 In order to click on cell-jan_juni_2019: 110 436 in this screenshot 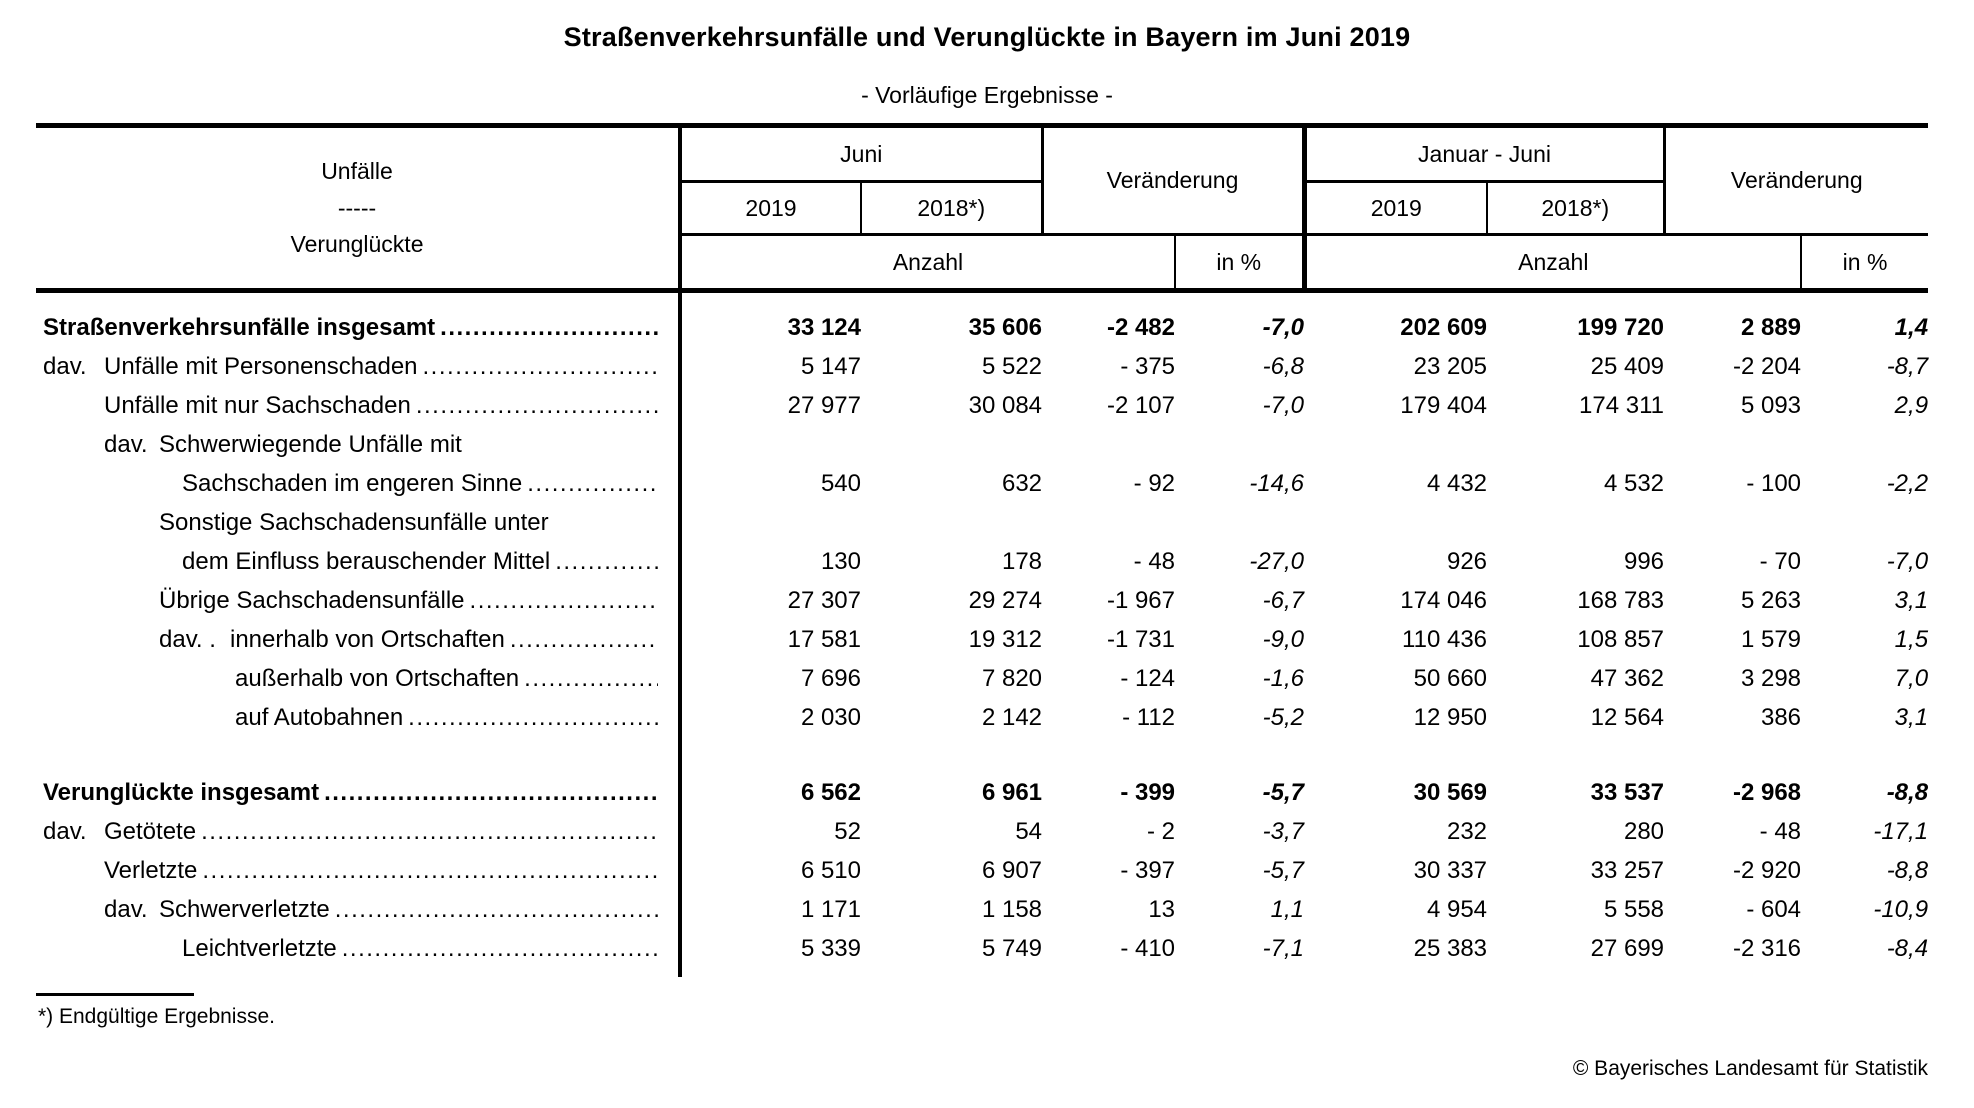, I will do `click(1445, 639)`.